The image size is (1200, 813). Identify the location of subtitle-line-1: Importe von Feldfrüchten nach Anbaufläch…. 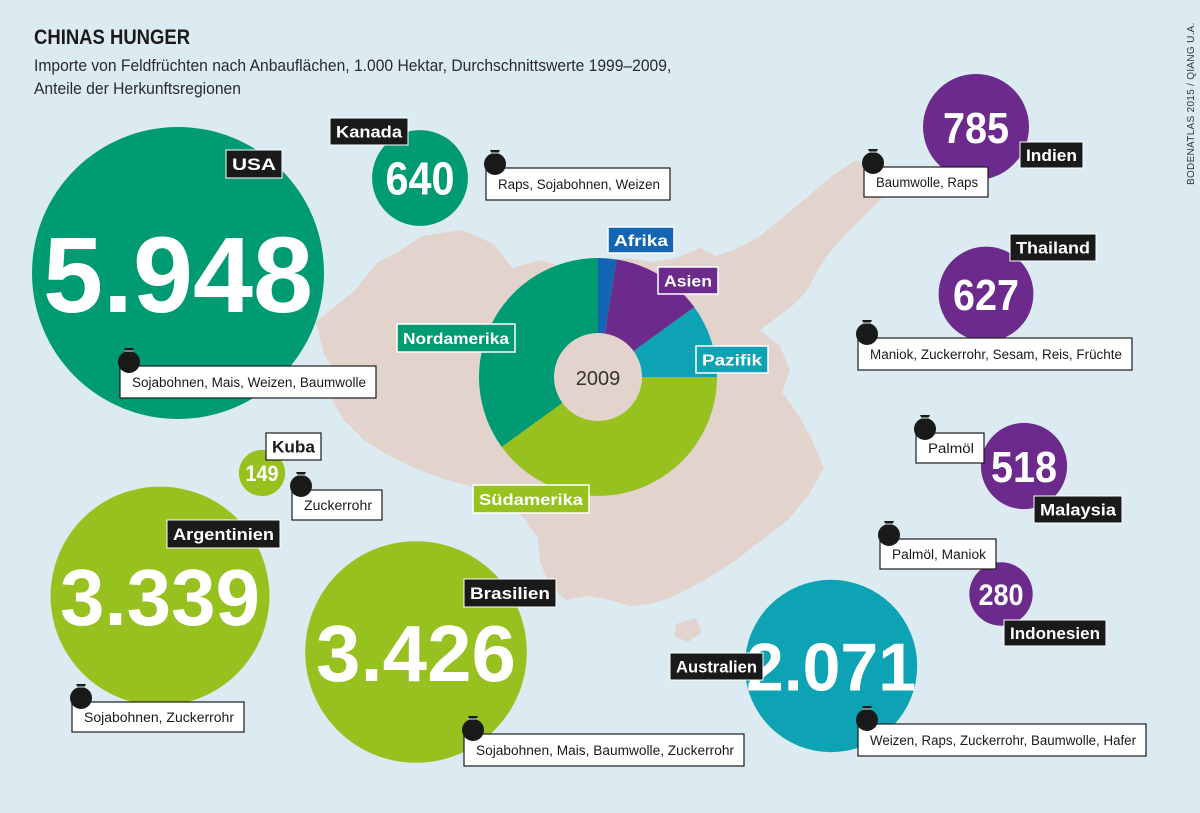
(353, 65).